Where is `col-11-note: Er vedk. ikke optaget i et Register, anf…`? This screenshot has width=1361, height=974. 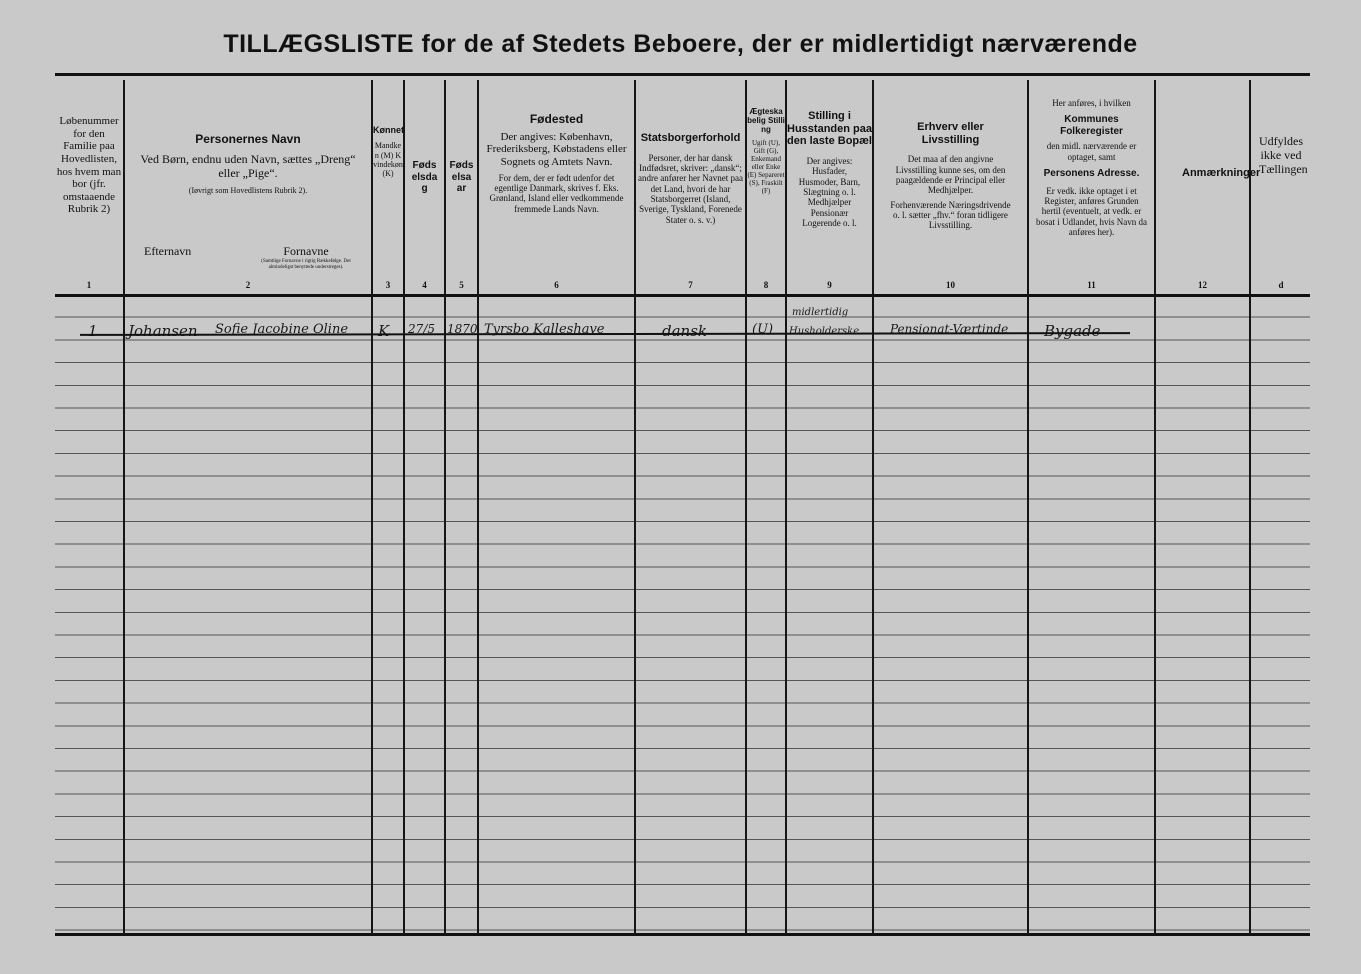
col-11-note: Er vedk. ikke optaget i et Register, anf… is located at coordinates (1091, 211).